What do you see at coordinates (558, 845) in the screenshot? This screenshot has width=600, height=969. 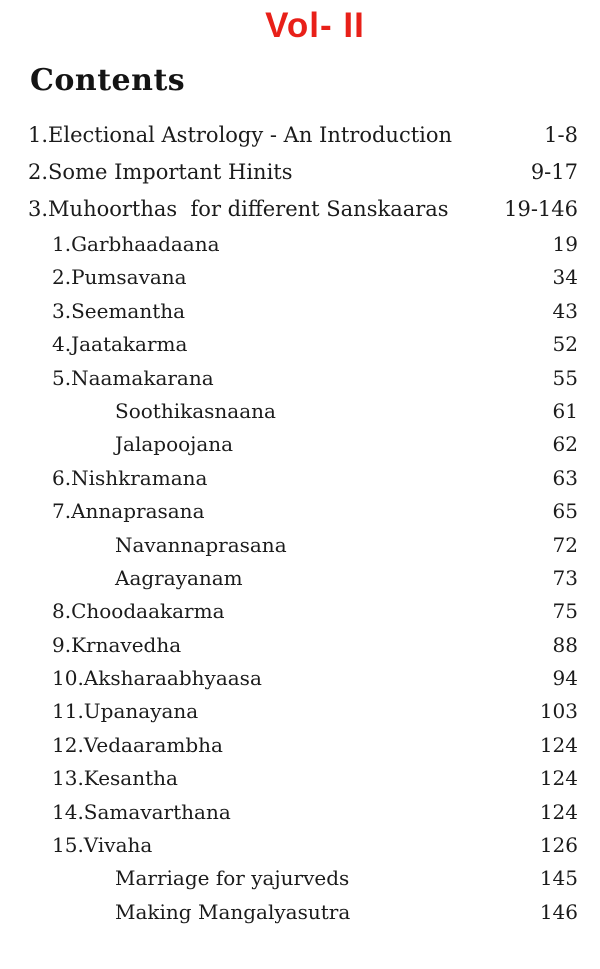 I see `toc-entry-page: 126` at bounding box center [558, 845].